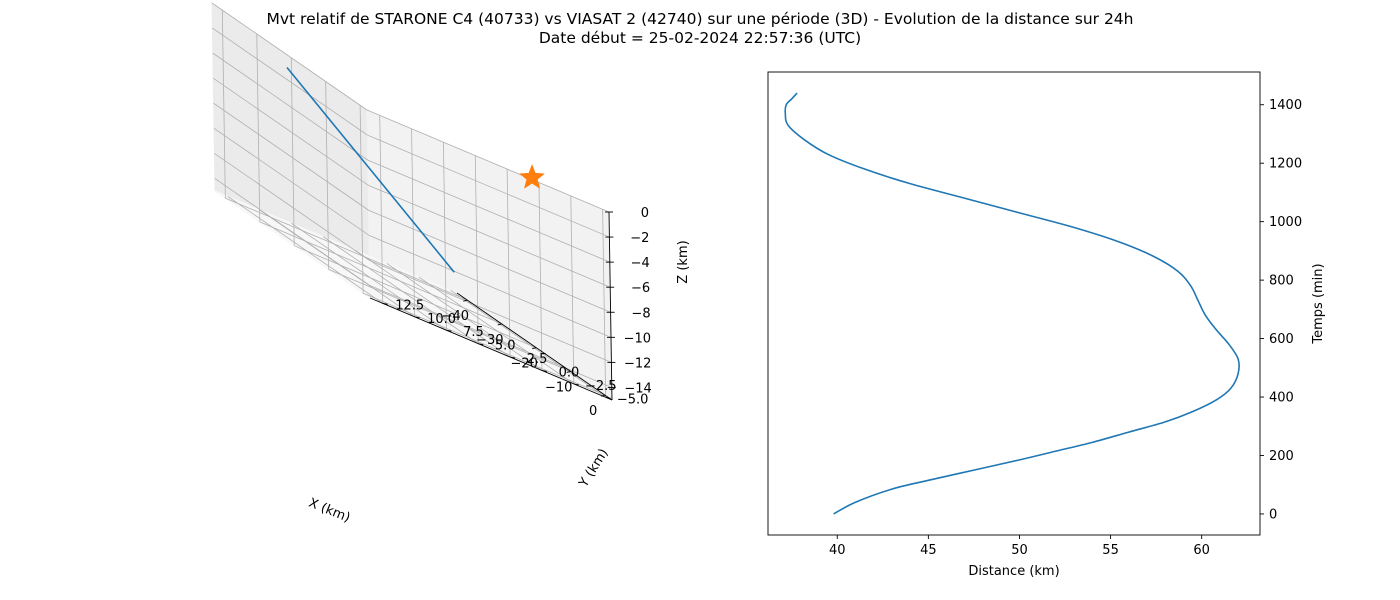 The width and height of the screenshot is (1400, 600). I want to click on x-tick-label: 0, so click(593, 411).